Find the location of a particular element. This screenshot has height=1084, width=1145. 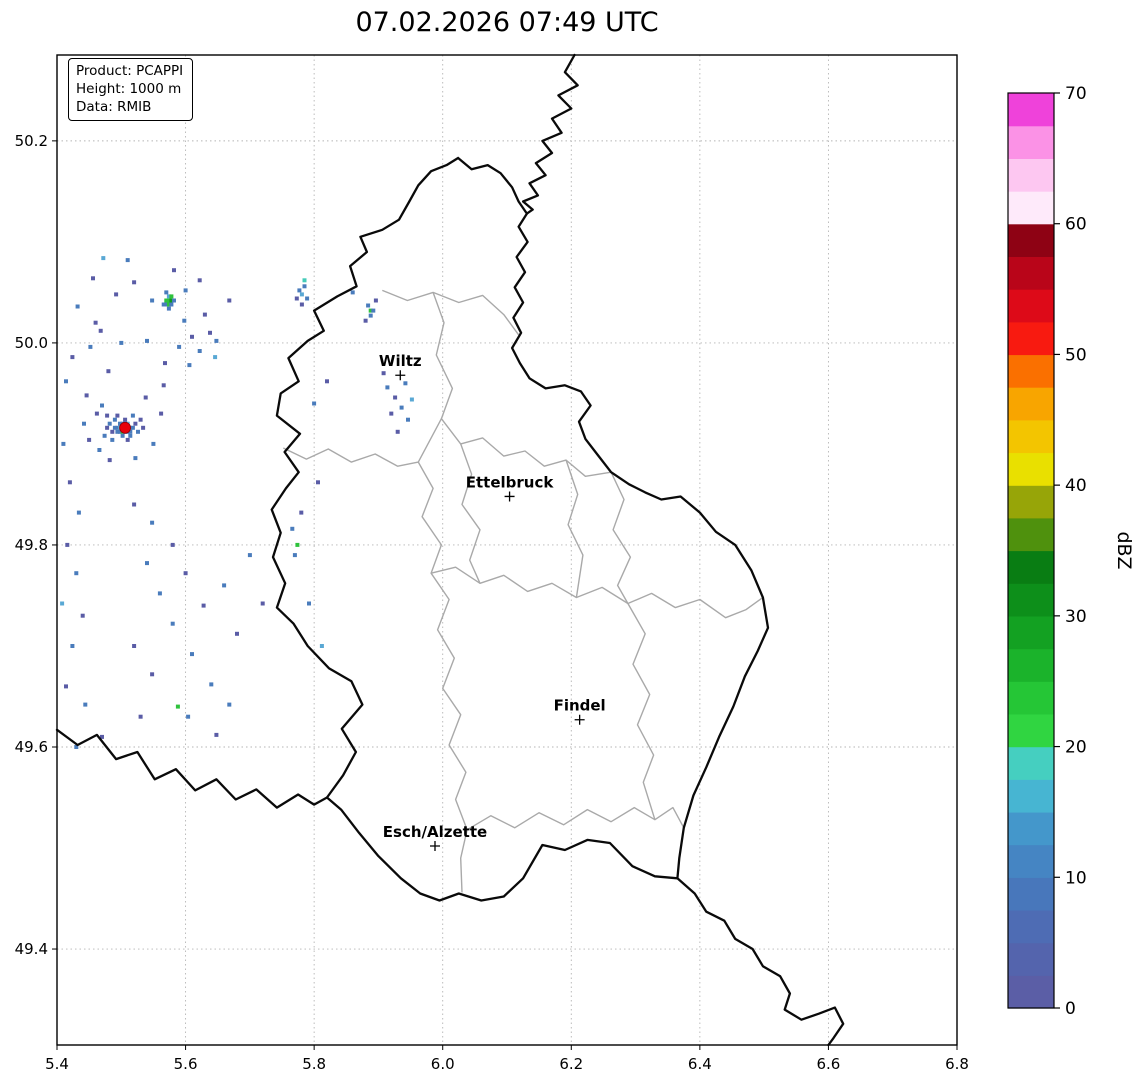

x-tick-label: 5.6 is located at coordinates (186, 1064).